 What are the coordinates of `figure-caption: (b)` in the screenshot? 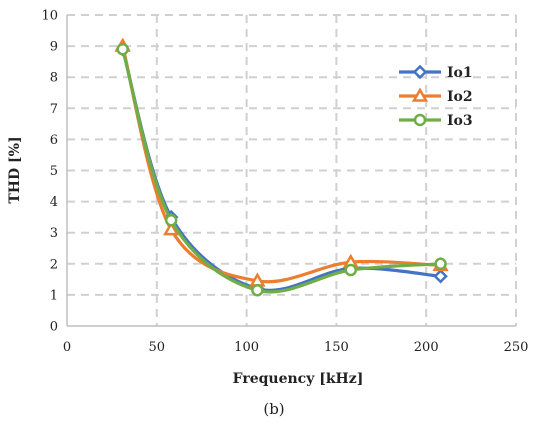 It's located at (273, 409).